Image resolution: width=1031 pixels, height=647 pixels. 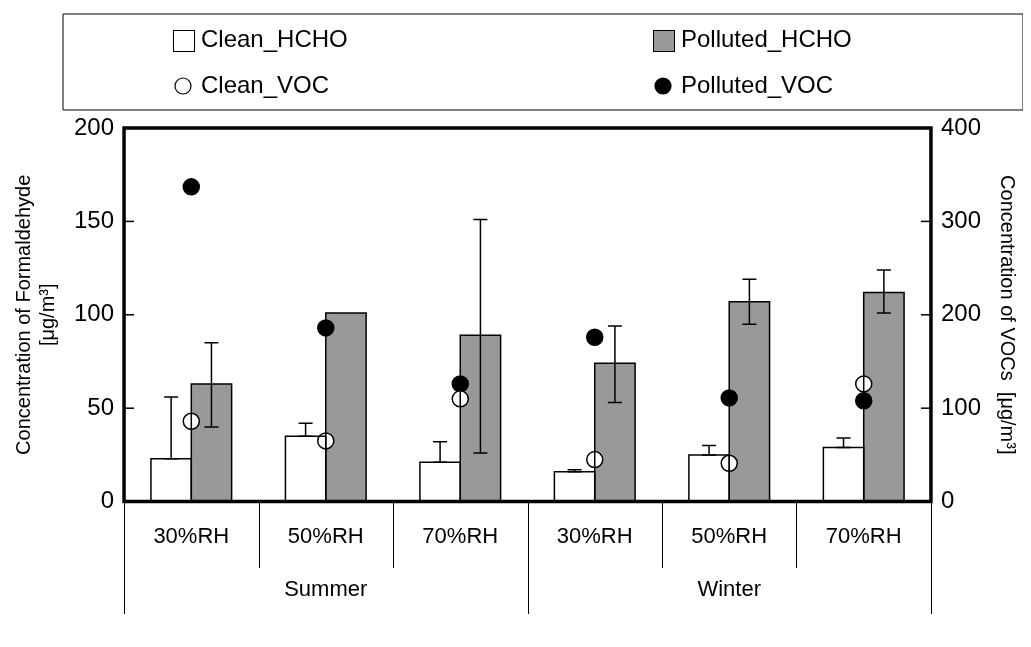 I want to click on y-tick-label: 50, so click(x=101, y=406).